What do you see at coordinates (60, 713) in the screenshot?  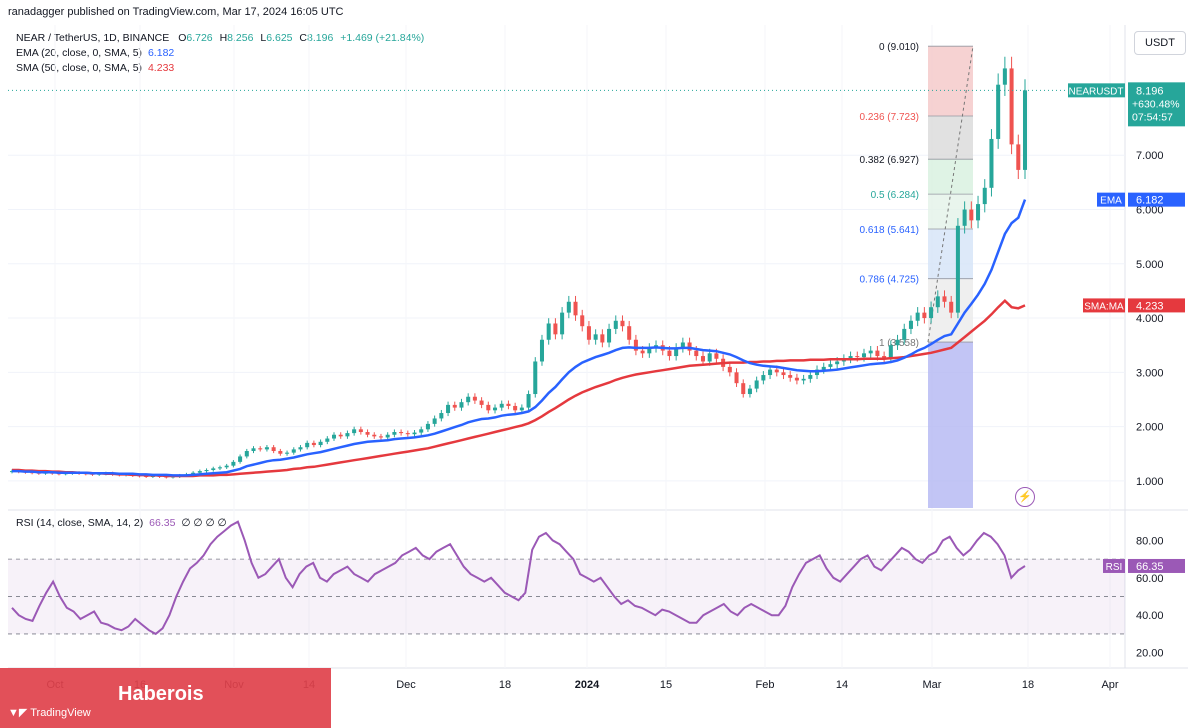 I see `tradingview-logo-text: TradingView` at bounding box center [60, 713].